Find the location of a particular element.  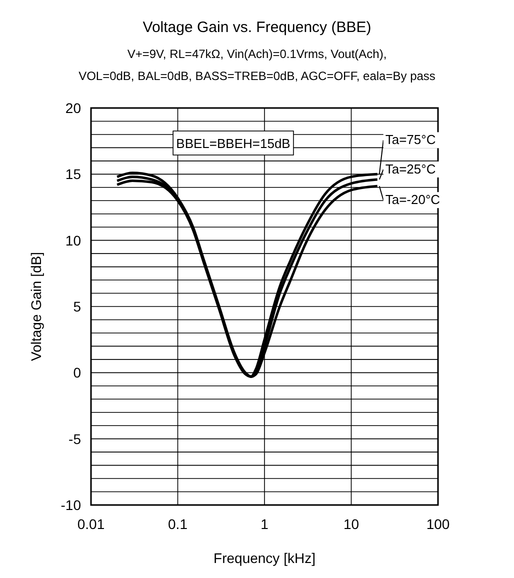

y-tick-label: 10 is located at coordinates (73, 240).